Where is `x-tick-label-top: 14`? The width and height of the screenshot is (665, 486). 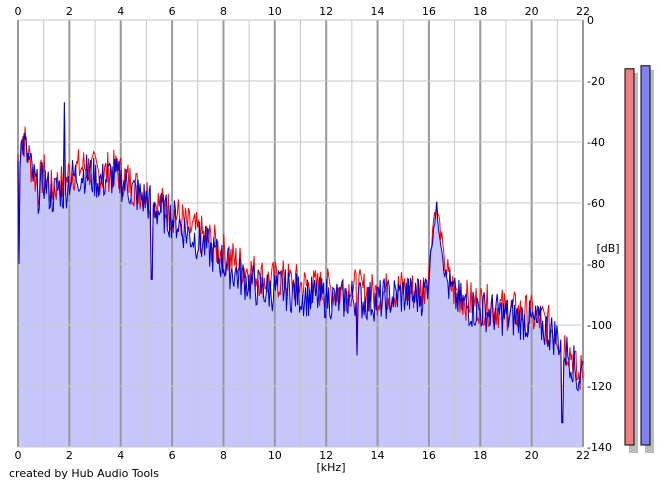 x-tick-label-top: 14 is located at coordinates (378, 11).